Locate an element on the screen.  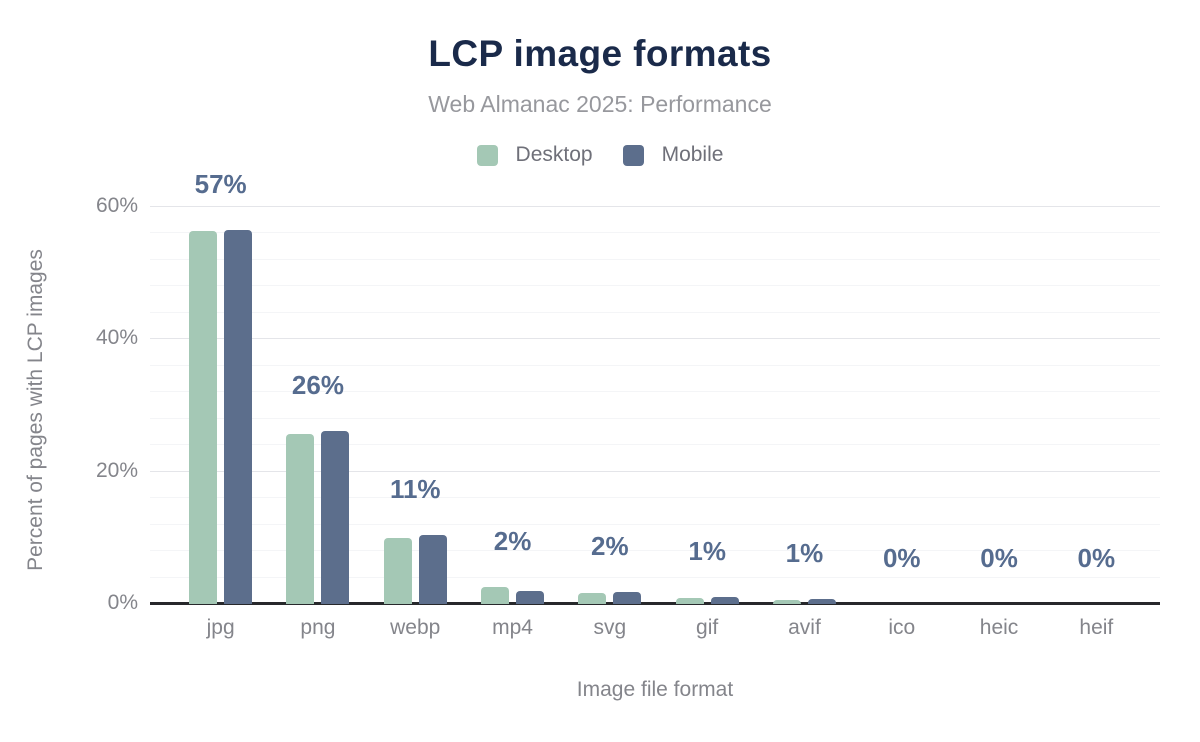
bar-desktop-jpg is located at coordinates (203, 417).